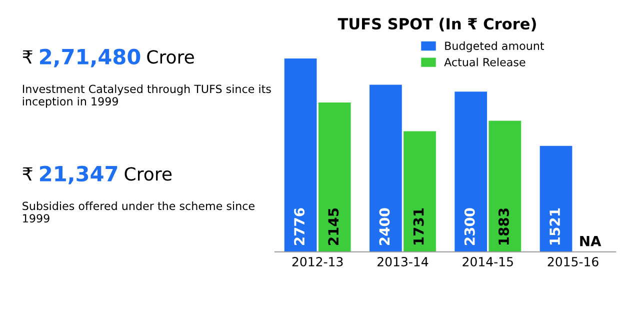 This screenshot has height=325, width=625. Describe the element at coordinates (333, 226) in the screenshot. I see `data-label: 2145` at that location.